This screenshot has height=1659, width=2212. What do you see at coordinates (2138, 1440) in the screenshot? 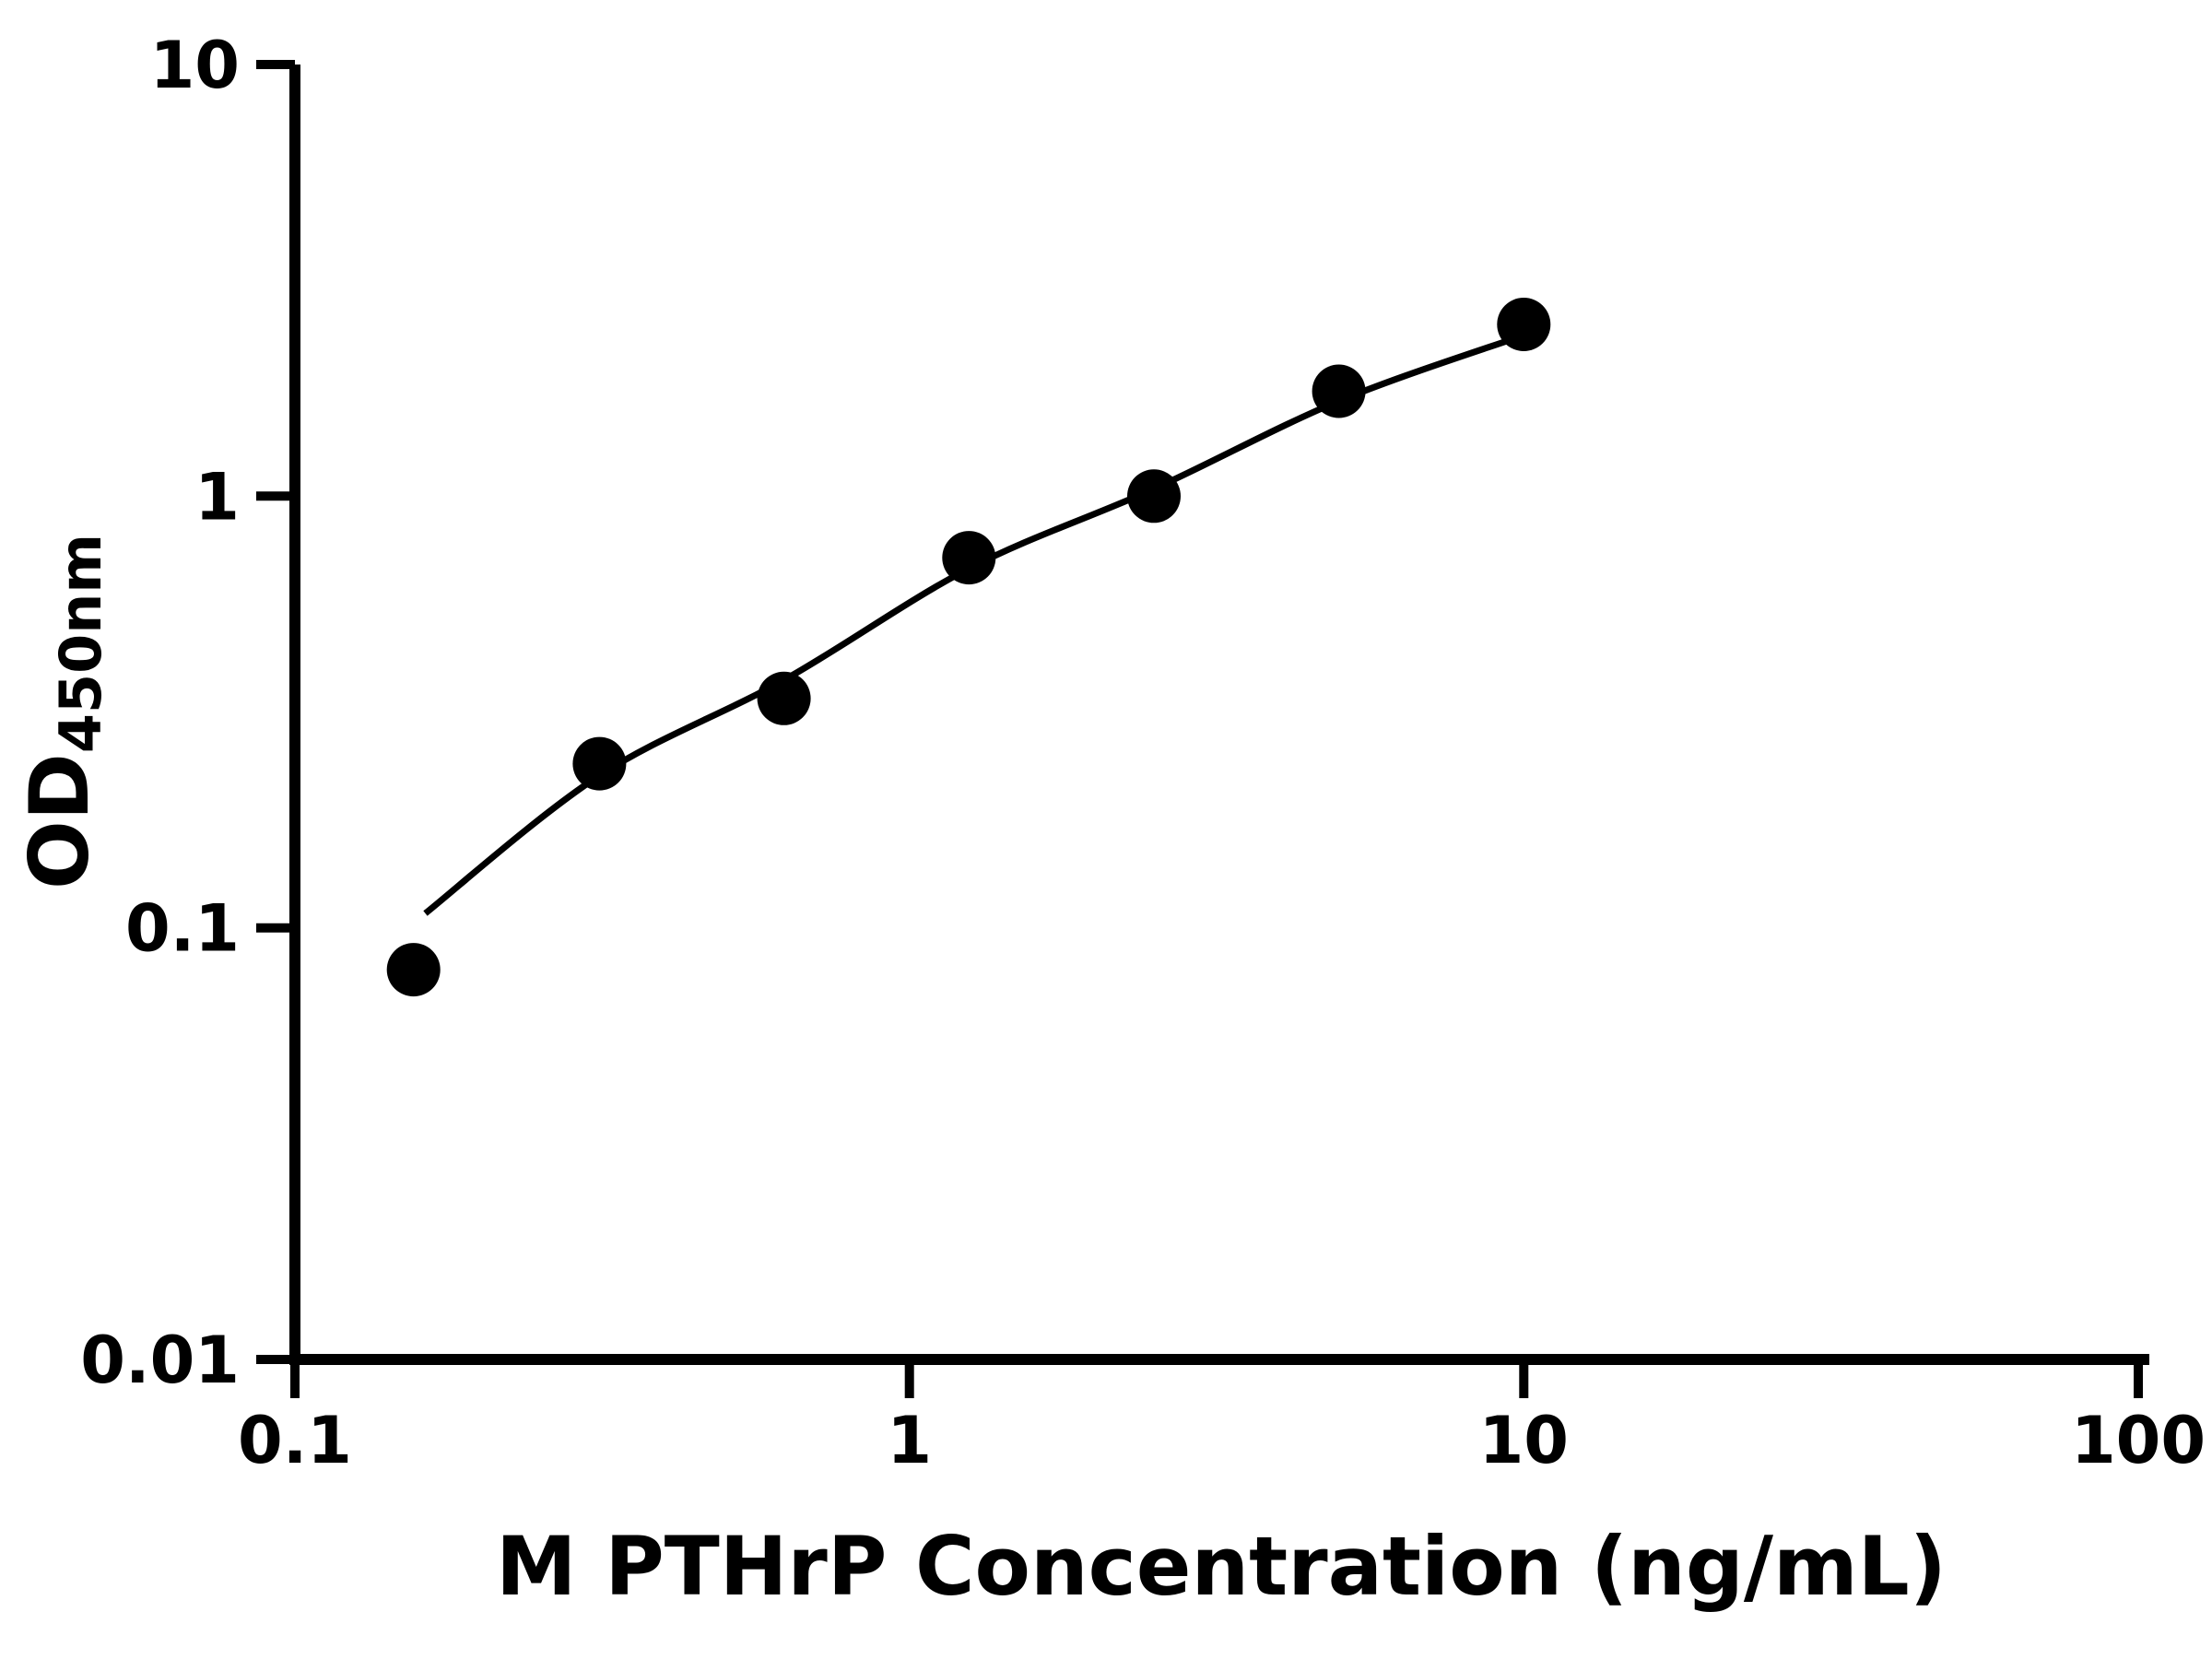
I see `x-tick-label: 100` at bounding box center [2138, 1440].